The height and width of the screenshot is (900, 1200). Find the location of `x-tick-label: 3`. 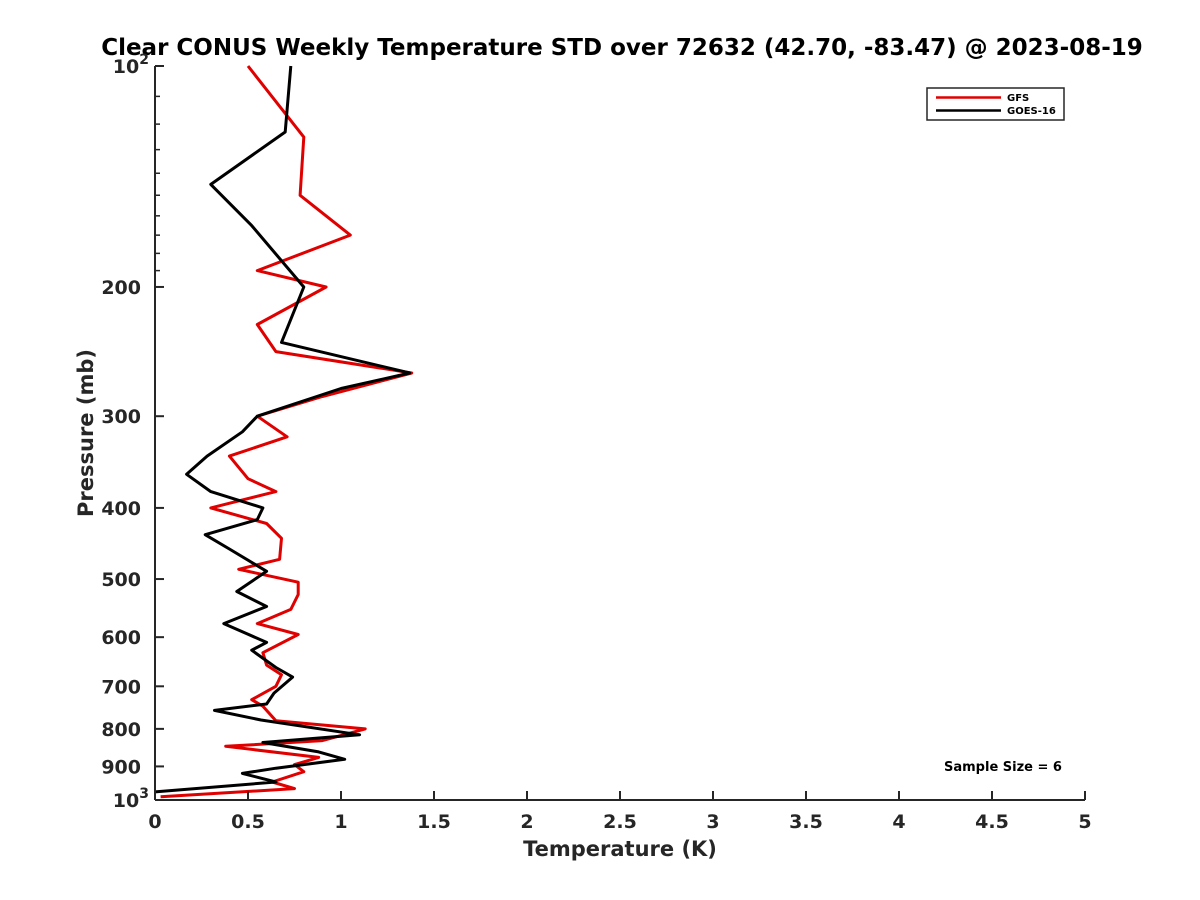

x-tick-label: 3 is located at coordinates (712, 822).